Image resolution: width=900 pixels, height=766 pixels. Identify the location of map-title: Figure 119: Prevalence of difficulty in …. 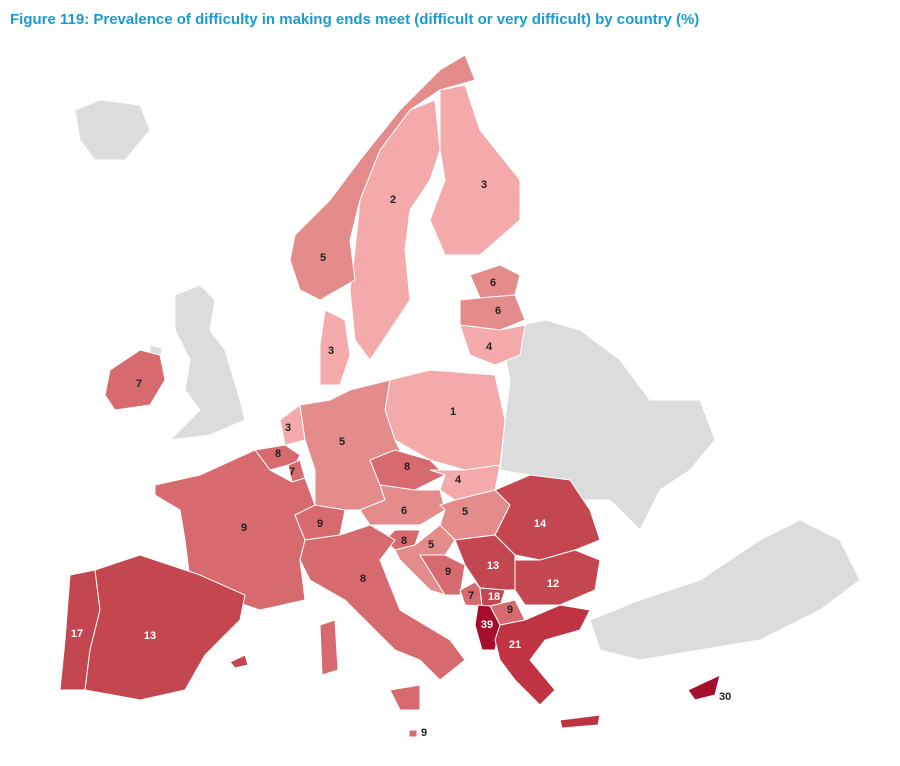
(354, 19).